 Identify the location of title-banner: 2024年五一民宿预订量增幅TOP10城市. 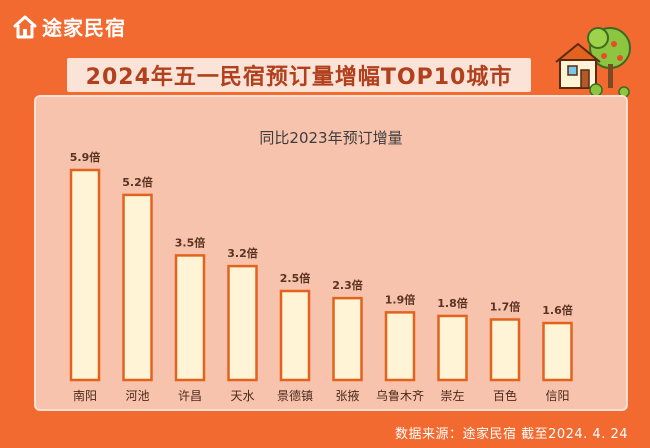
(299, 75).